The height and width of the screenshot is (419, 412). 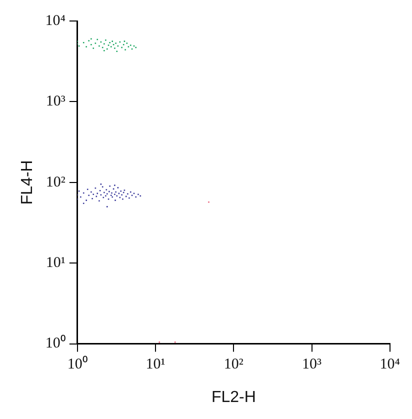 I want to click on y-tick-label: 10⁰, so click(x=55, y=343).